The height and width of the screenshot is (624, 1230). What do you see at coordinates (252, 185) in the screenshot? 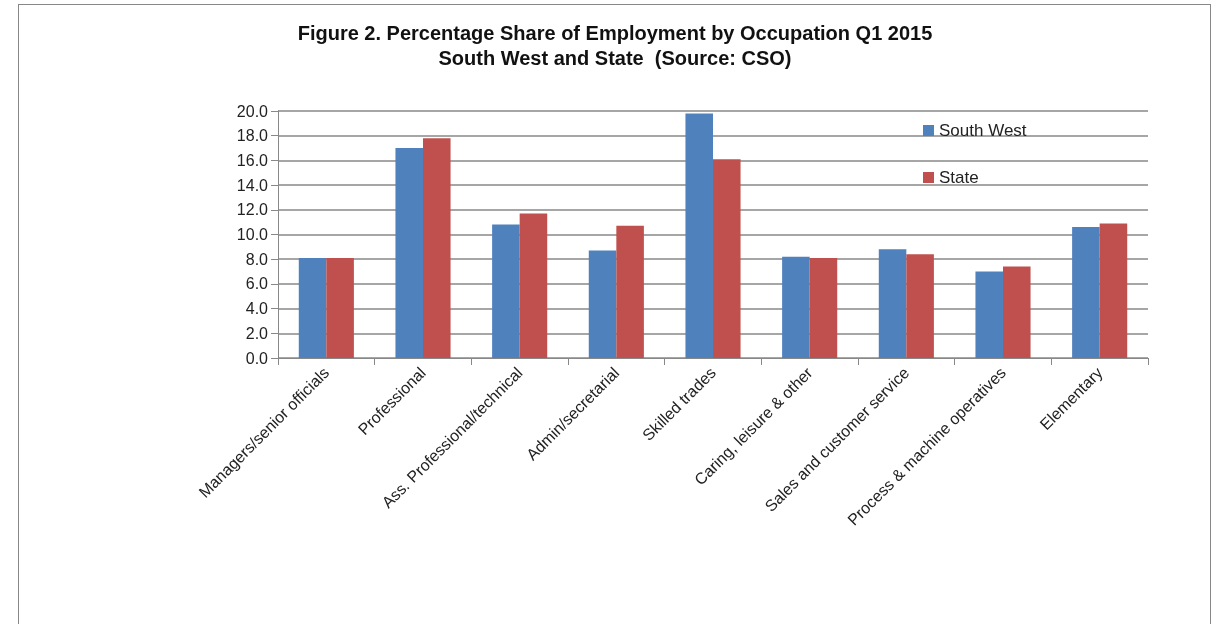
I see `y-tick-label: 14.0` at bounding box center [252, 185].